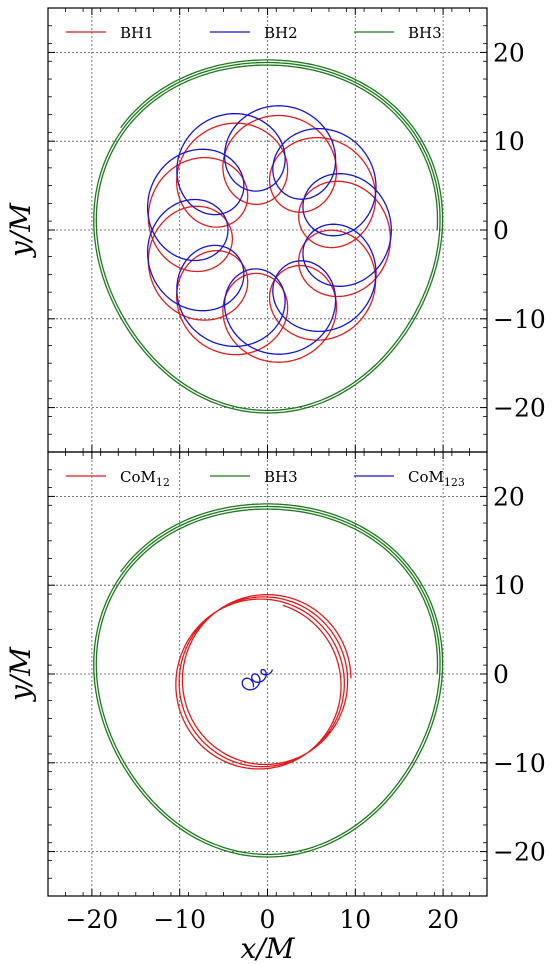  I want to click on top-panel-y-axis-label: y/M, so click(20, 230).